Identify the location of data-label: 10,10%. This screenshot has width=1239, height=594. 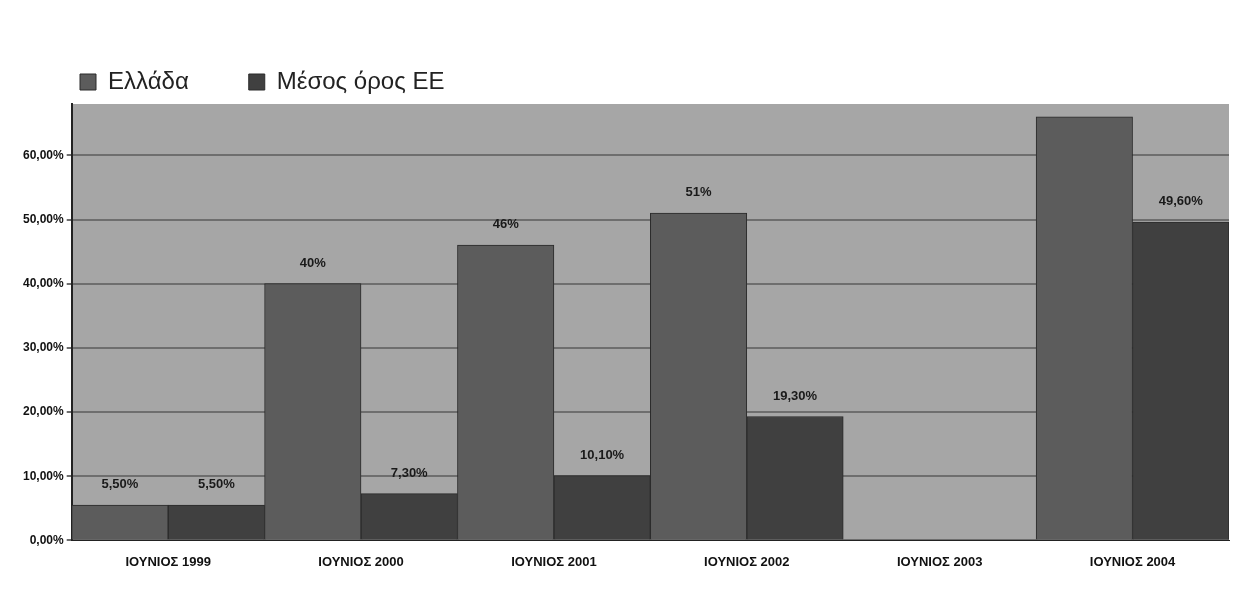
(602, 454).